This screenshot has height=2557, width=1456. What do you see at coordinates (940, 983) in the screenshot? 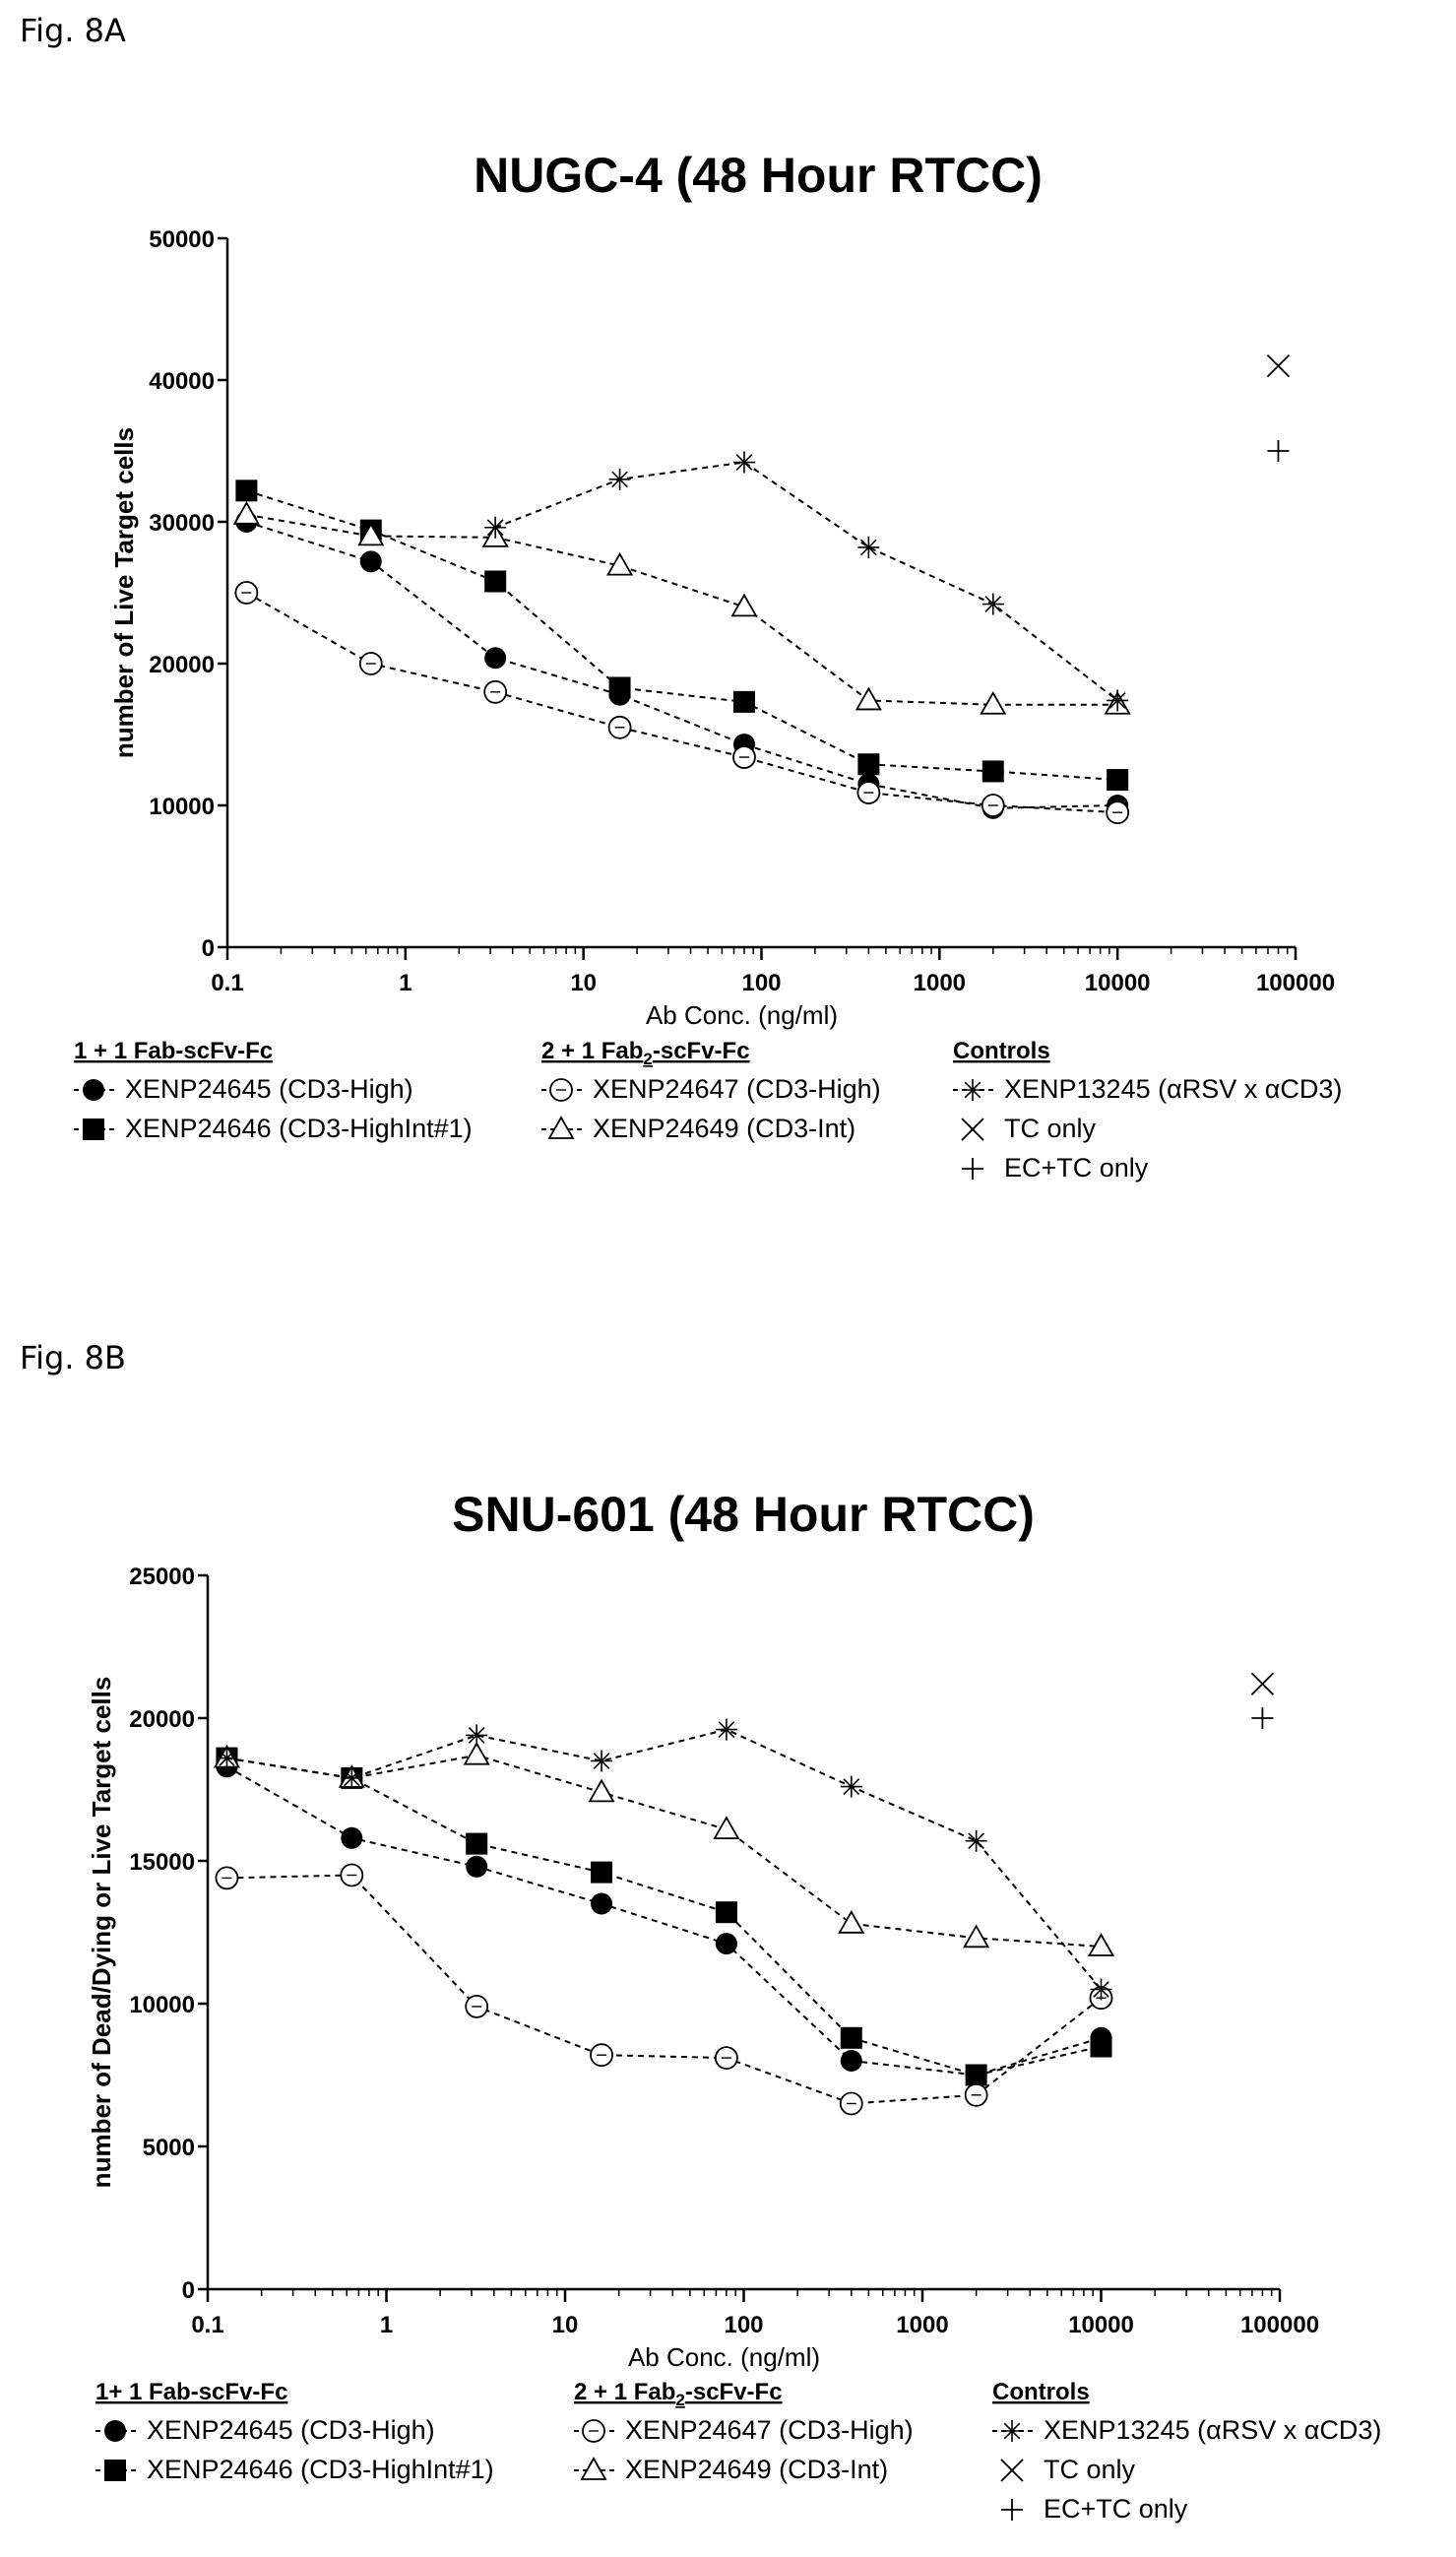
I see `chartA-x-tick-label: 1000` at bounding box center [940, 983].